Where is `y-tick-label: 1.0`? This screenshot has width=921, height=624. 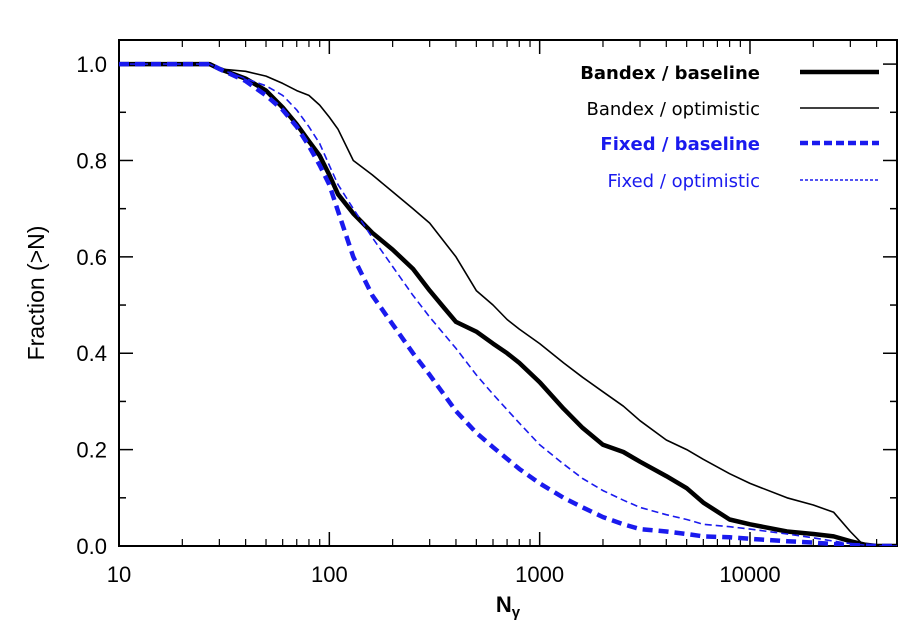
y-tick-label: 1.0 is located at coordinates (91, 64).